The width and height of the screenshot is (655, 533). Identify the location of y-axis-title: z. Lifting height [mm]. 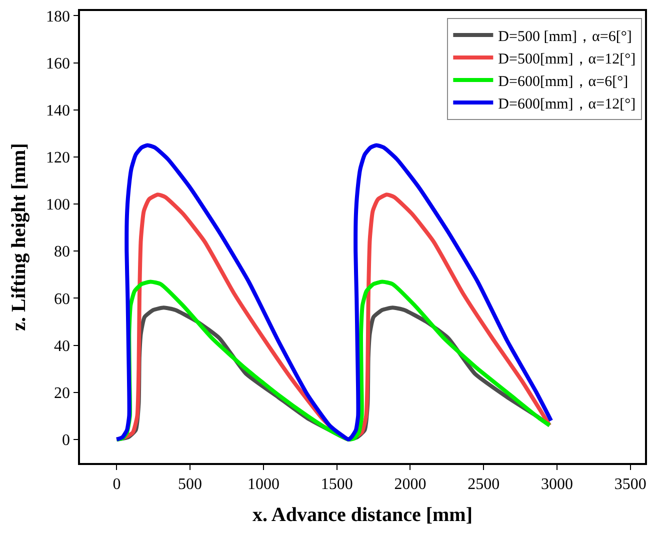
(19, 237).